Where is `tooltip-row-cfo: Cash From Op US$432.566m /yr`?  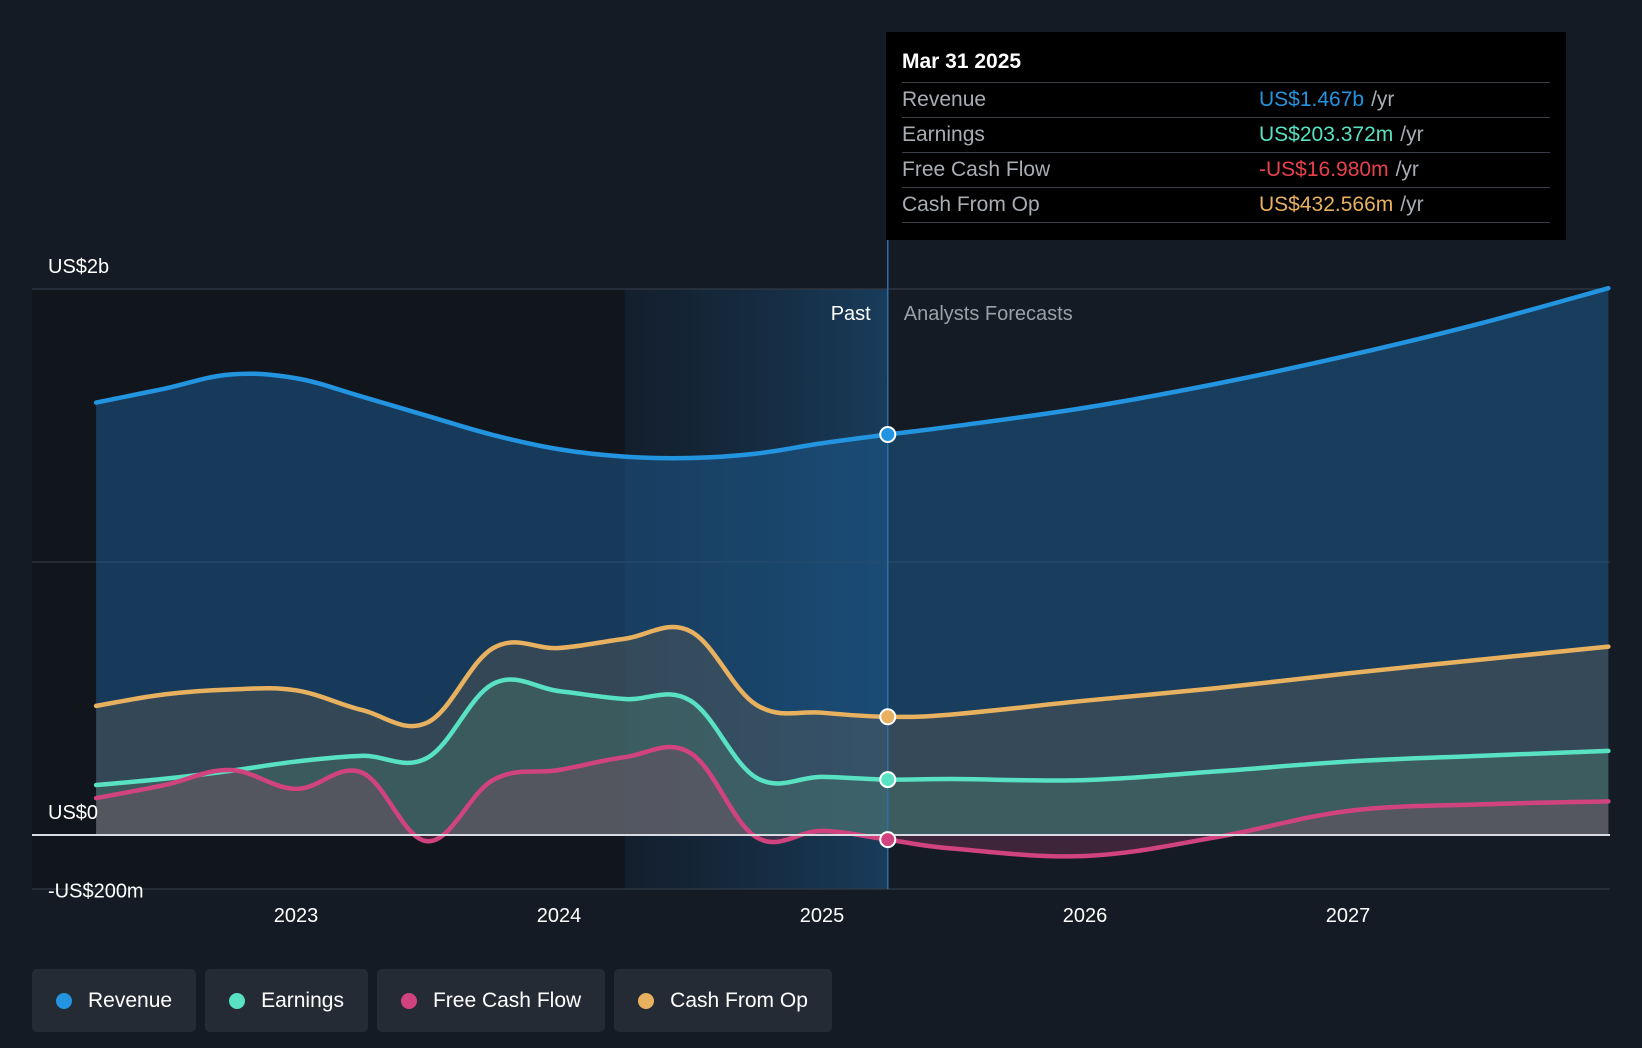
tooltip-row-cfo: Cash From Op US$432.566m /yr is located at coordinates (1226, 205).